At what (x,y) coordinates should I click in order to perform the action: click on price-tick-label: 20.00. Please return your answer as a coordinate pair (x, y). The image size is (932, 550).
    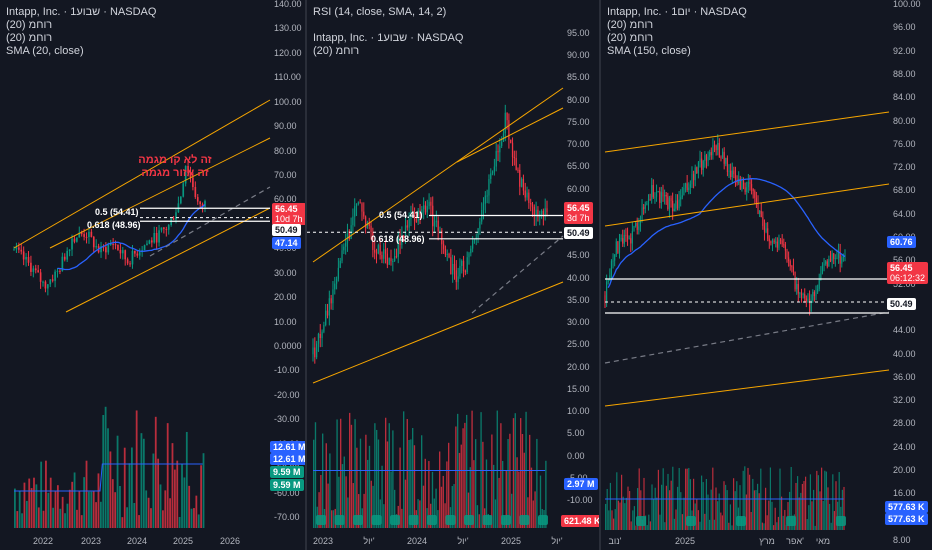
    Looking at the image, I should click on (904, 470).